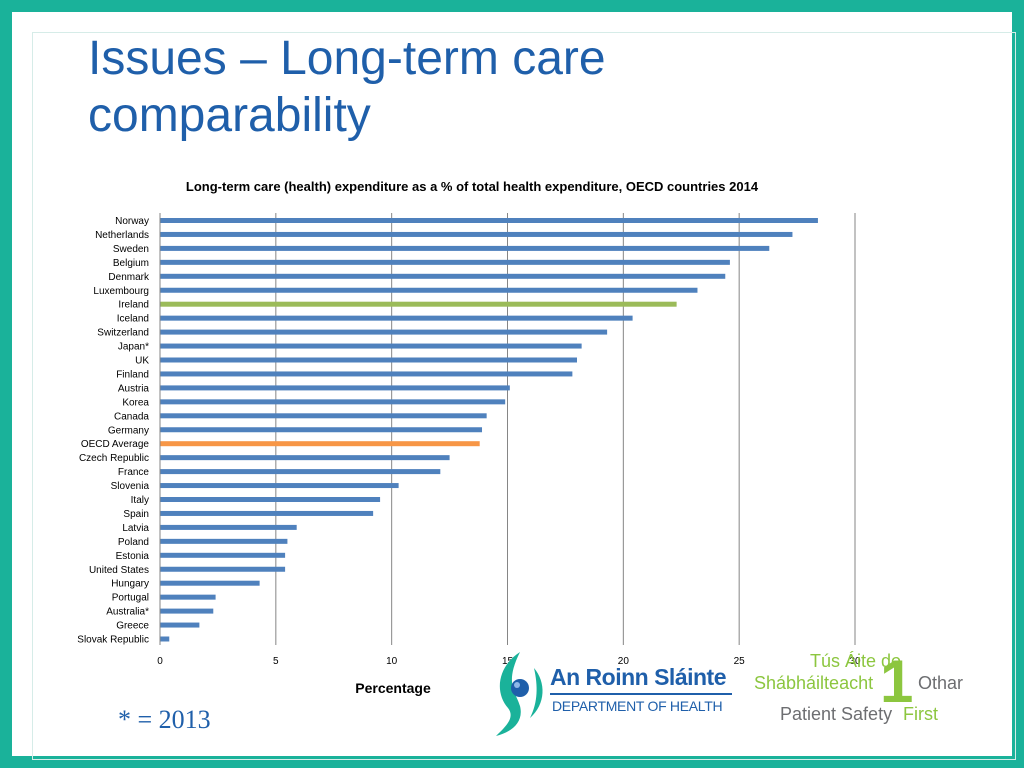  I want to click on x-tick-label-5: 5, so click(276, 661).